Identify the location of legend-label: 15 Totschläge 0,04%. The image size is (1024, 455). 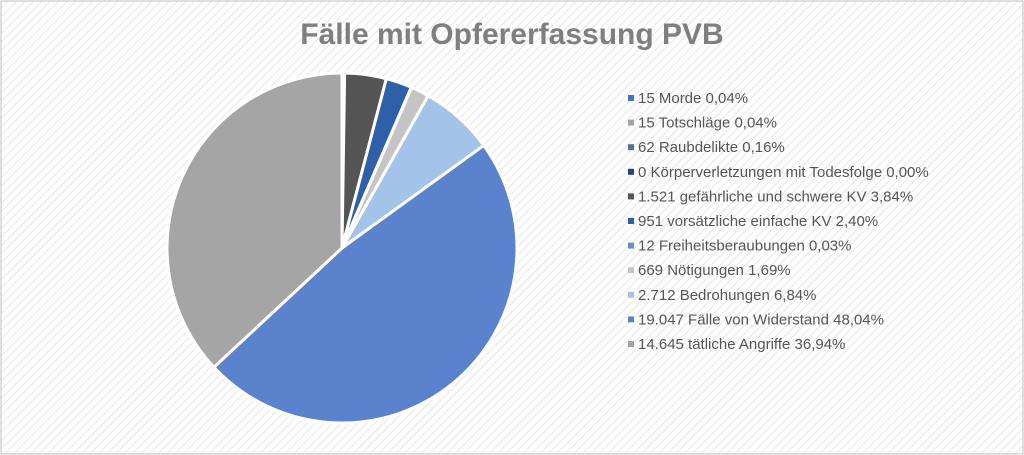
(707, 123).